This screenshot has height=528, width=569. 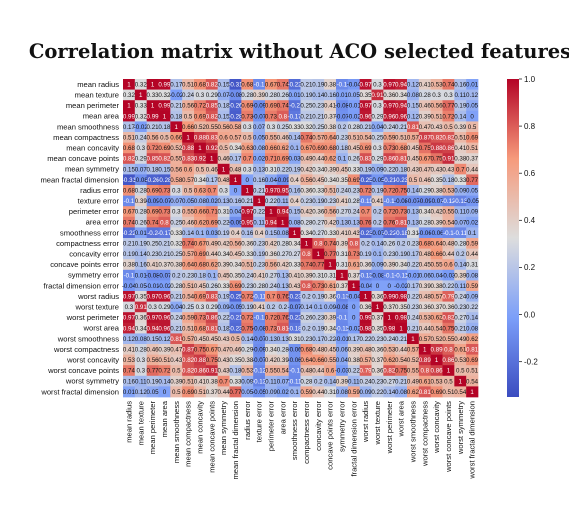 What do you see at coordinates (460, 116) in the screenshot?
I see `cell-value-label: 0.14` at bounding box center [460, 116].